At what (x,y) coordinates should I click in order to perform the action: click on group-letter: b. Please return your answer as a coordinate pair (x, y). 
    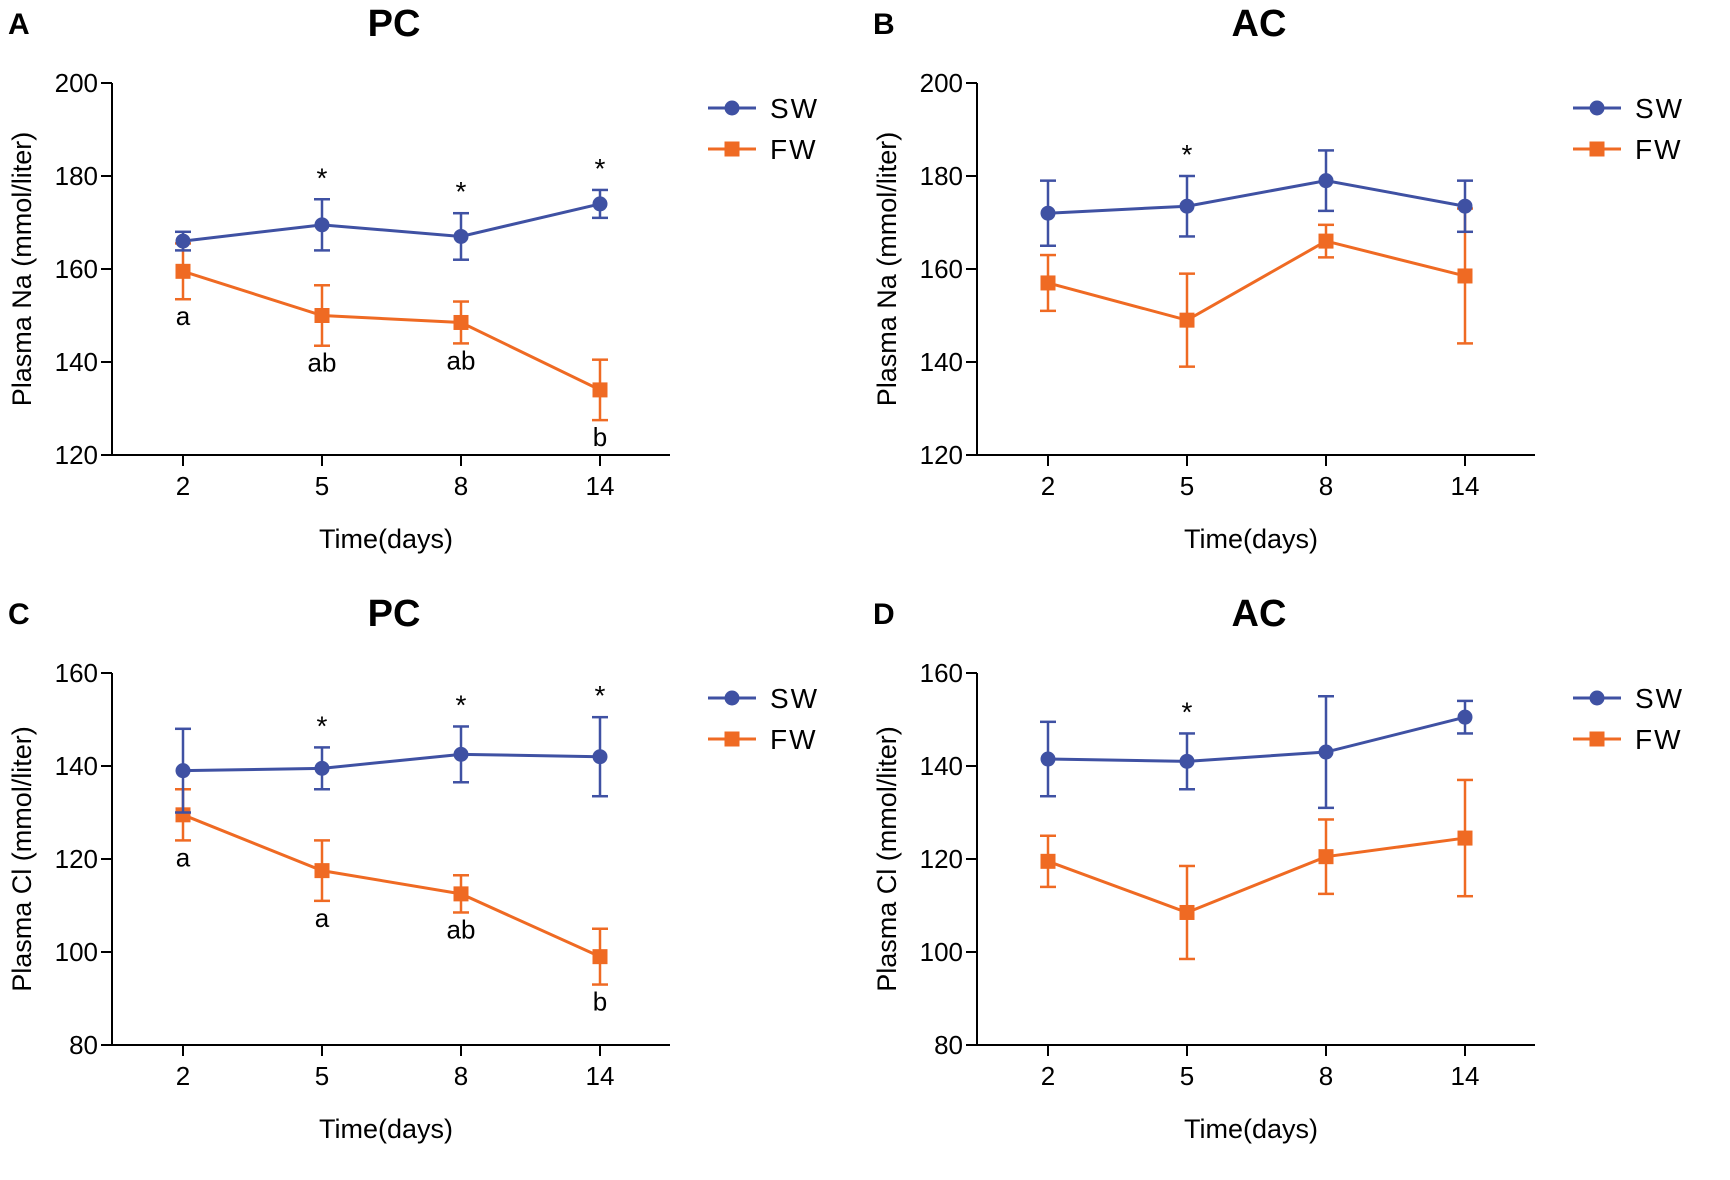
    Looking at the image, I should click on (600, 437).